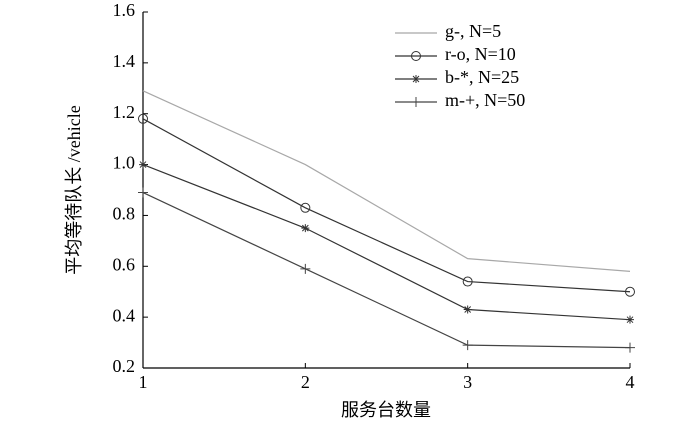 This screenshot has width=700, height=428. Describe the element at coordinates (124, 214) in the screenshot. I see `y-tick-label: 0.8` at that location.